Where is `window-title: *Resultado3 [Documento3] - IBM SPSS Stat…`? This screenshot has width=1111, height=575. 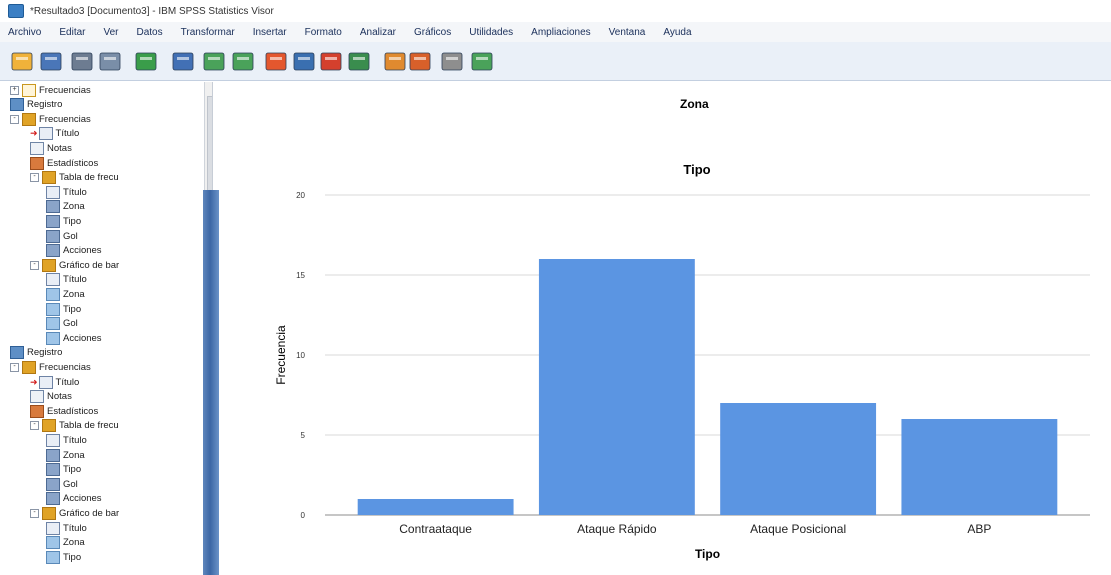
window-title: *Resultado3 [Documento3] - IBM SPSS Stat… is located at coordinates (152, 11).